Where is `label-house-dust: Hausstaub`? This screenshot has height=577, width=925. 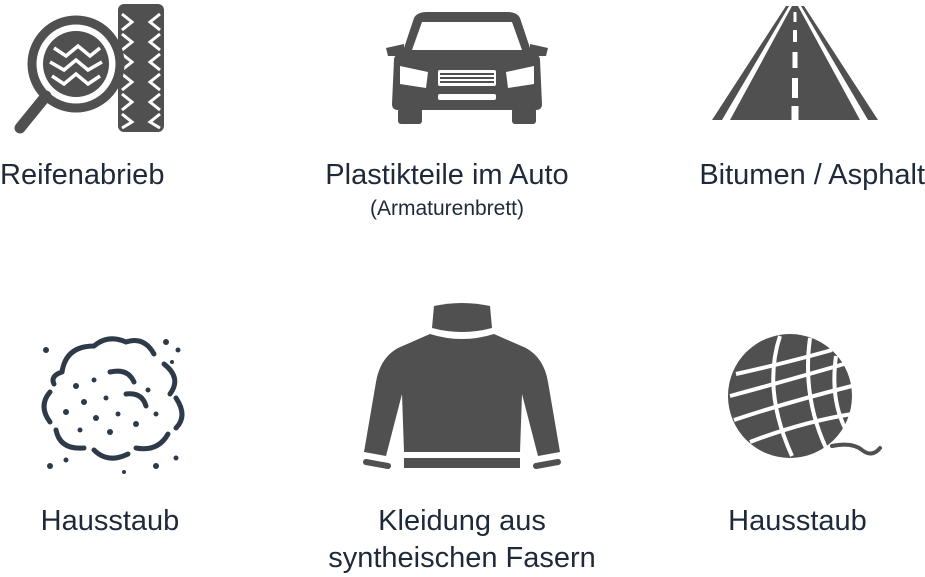
label-house-dust: Hausstaub is located at coordinates (110, 521).